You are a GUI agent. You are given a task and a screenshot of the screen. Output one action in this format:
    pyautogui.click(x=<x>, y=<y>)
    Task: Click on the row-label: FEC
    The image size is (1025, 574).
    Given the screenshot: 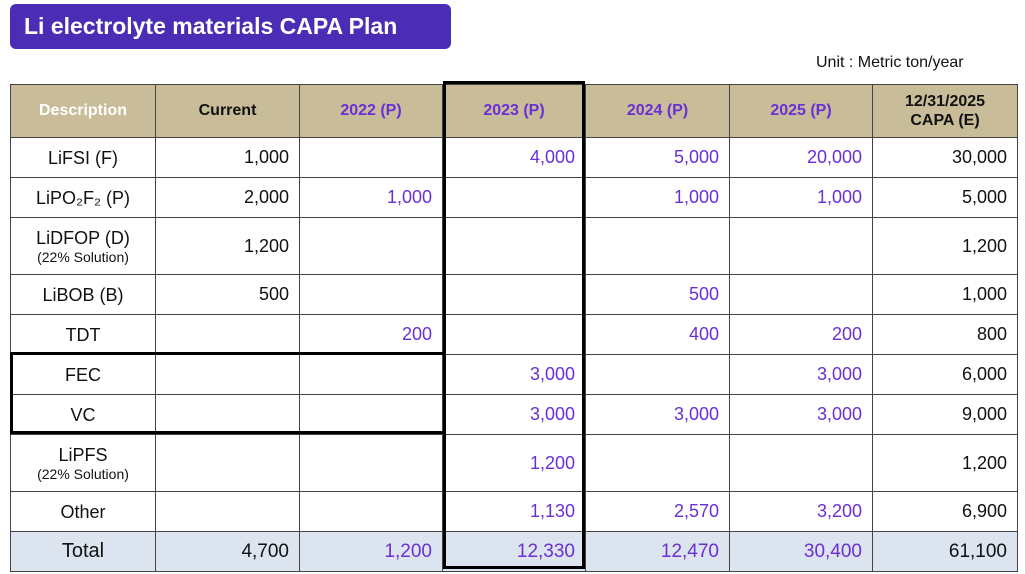 What is the action you would take?
    pyautogui.click(x=83, y=374)
    